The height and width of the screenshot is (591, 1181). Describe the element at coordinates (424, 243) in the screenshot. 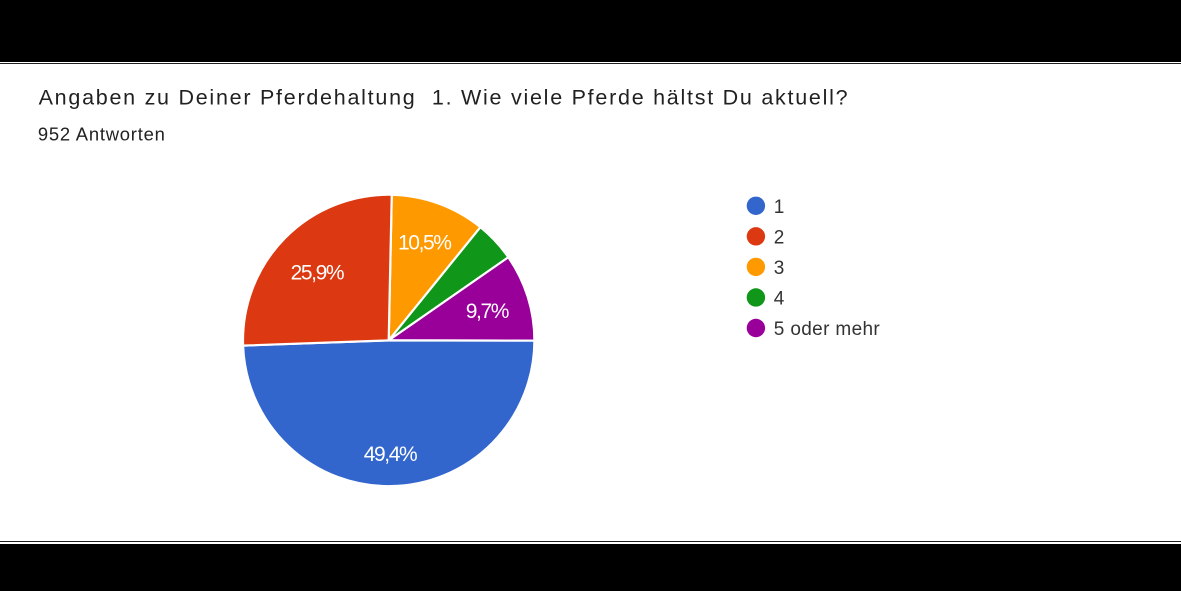

I see `svg-text: 10,5%` at that location.